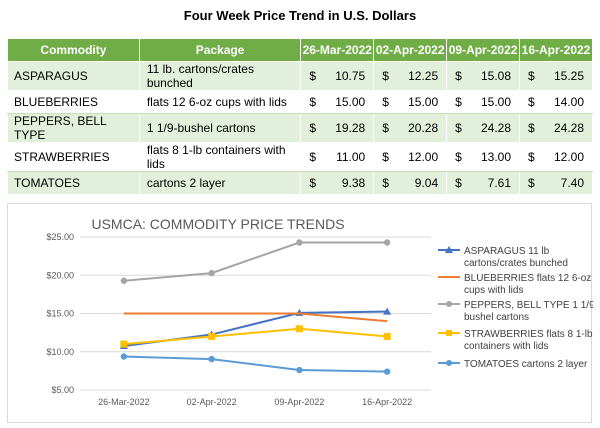  I want to click on commodity-cell: ASPARAGUS, so click(73, 76).